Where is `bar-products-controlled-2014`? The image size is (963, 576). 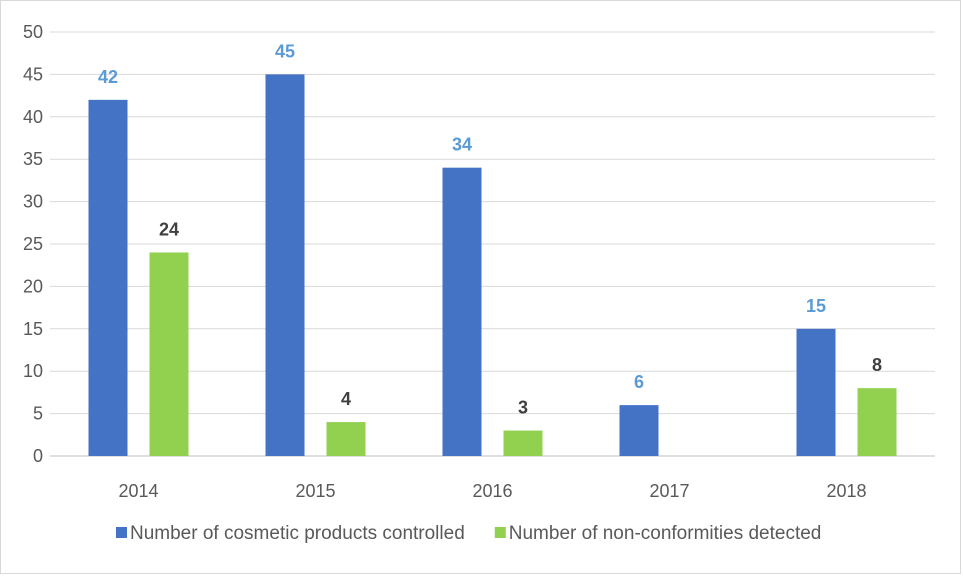
bar-products-controlled-2014 is located at coordinates (108, 277).